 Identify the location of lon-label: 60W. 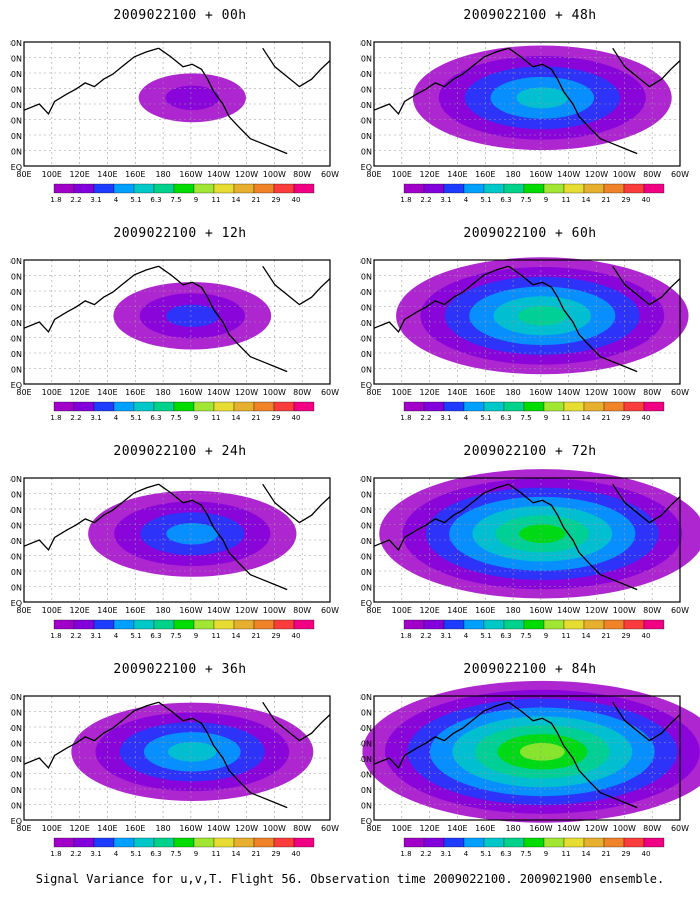
(330, 610).